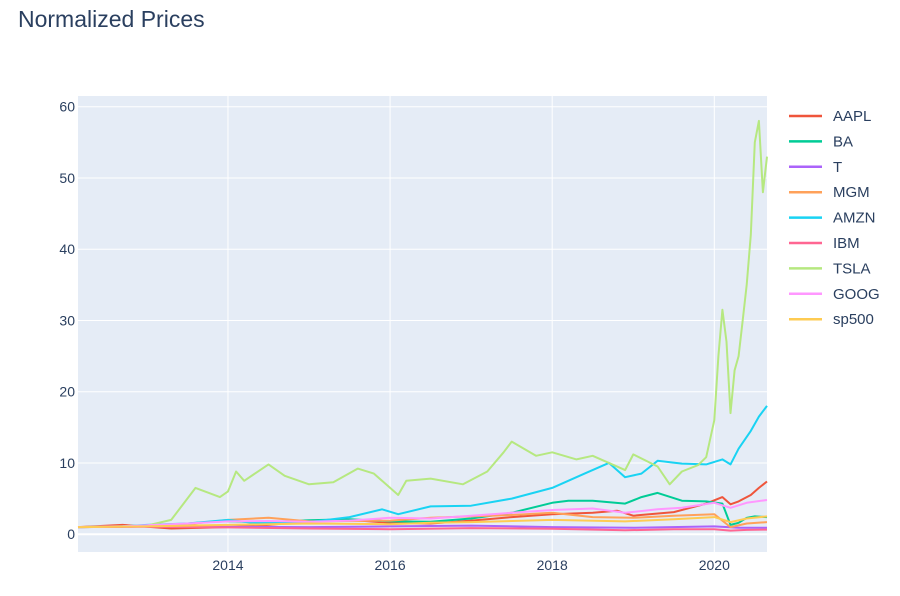  What do you see at coordinates (67, 392) in the screenshot?
I see `y-tick-label: 20` at bounding box center [67, 392].